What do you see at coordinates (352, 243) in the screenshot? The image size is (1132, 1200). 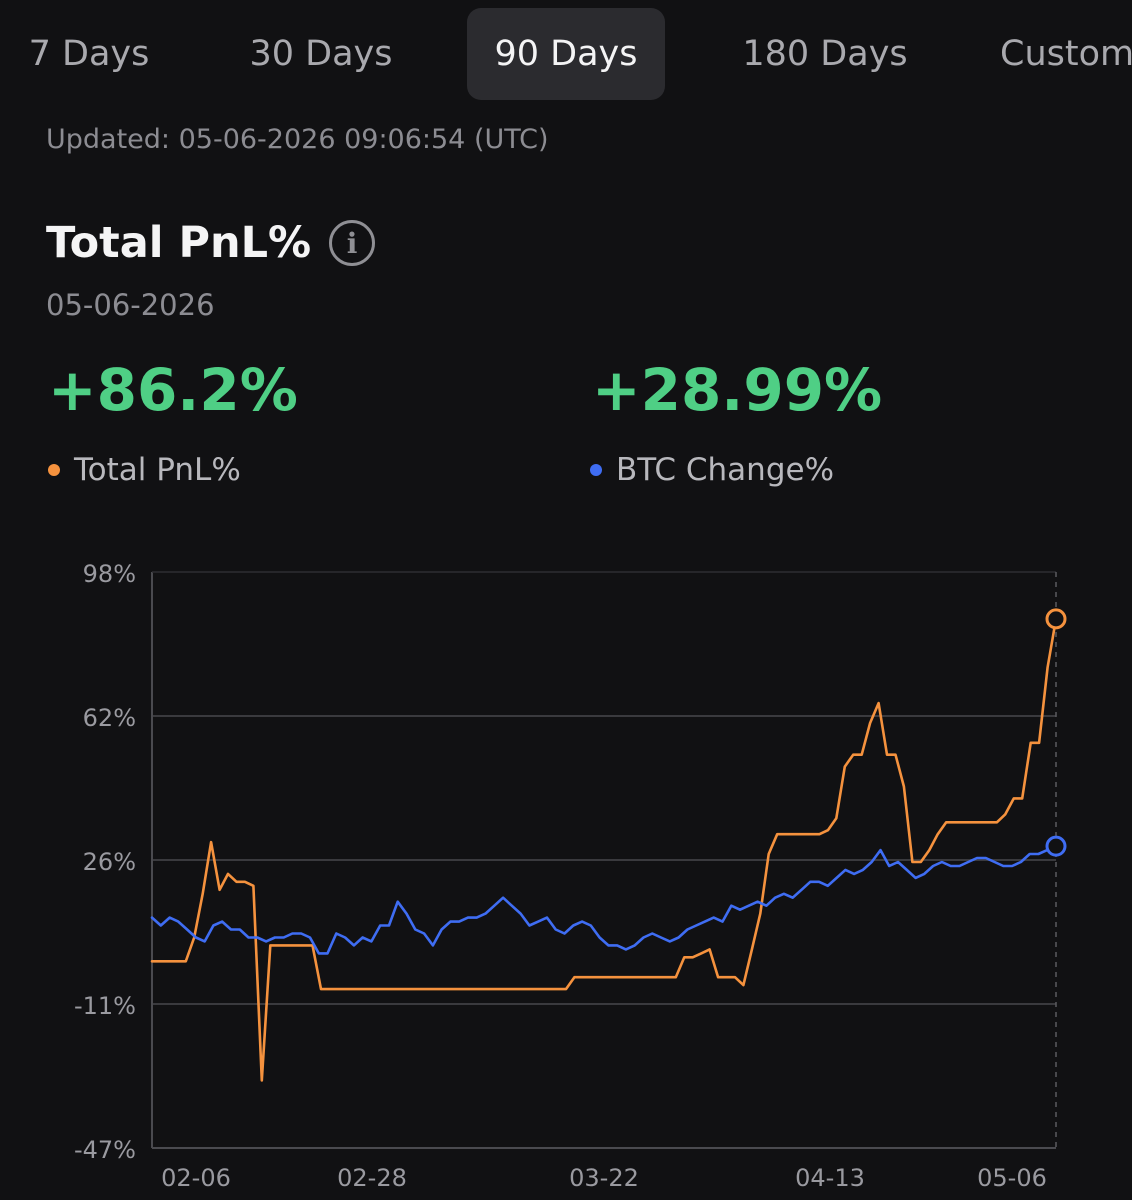 I see `info-circle-icon: i` at bounding box center [352, 243].